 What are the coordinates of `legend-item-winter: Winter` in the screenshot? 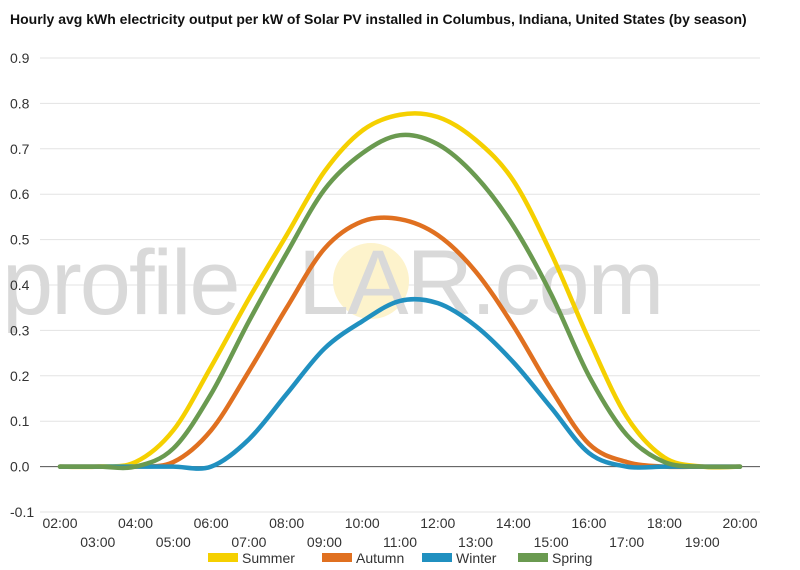 It's located at (459, 558).